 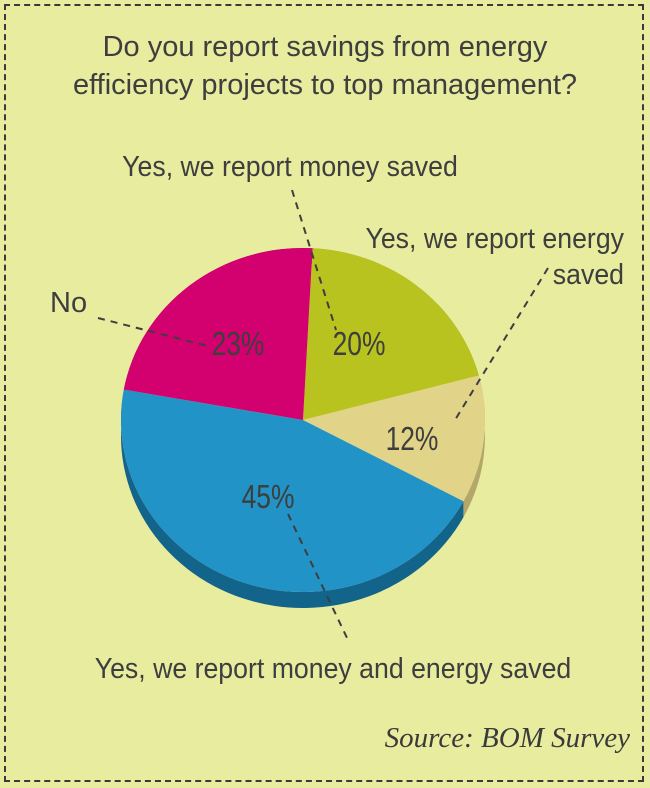 What do you see at coordinates (588, 274) in the screenshot?
I see `slice-label-energy-saved-line-2: saved` at bounding box center [588, 274].